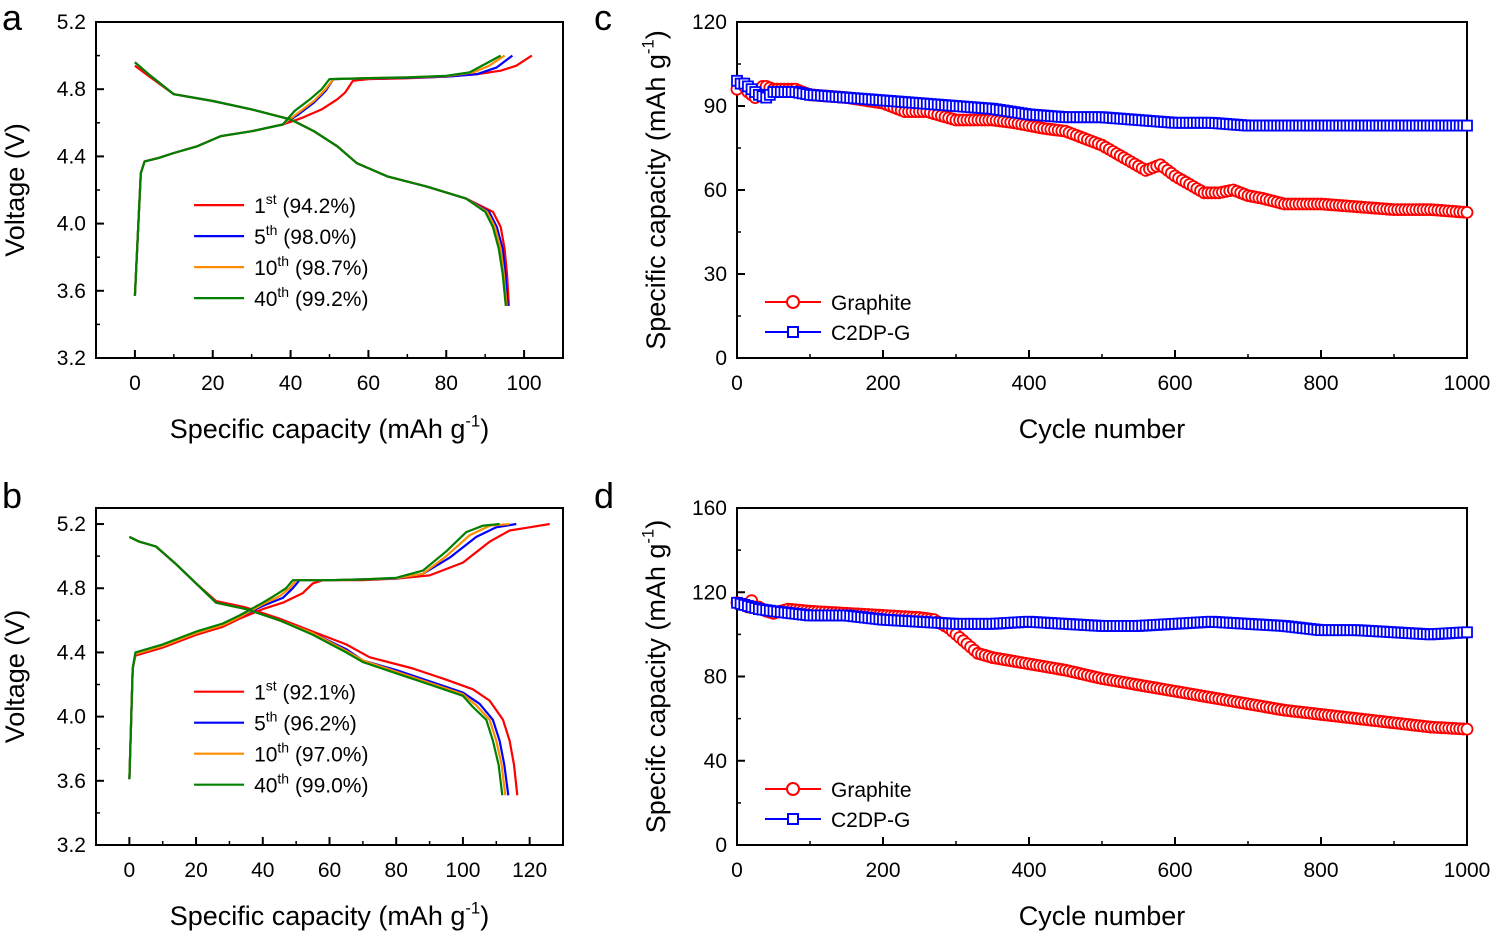 Image resolution: width=1496 pixels, height=934 pixels. I want to click on legend-label: 1st (94.2%), so click(305, 204).